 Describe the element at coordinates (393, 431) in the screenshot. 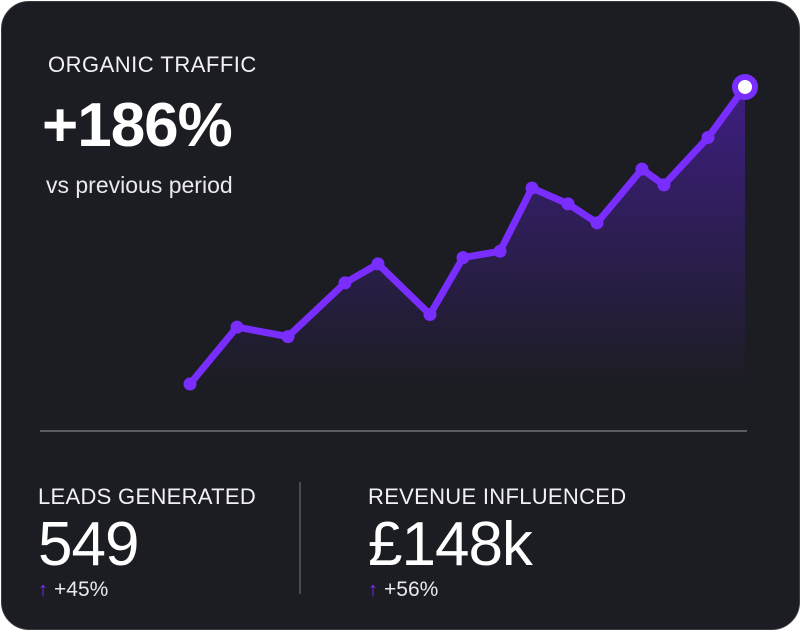

I see `horizontal-divider` at that location.